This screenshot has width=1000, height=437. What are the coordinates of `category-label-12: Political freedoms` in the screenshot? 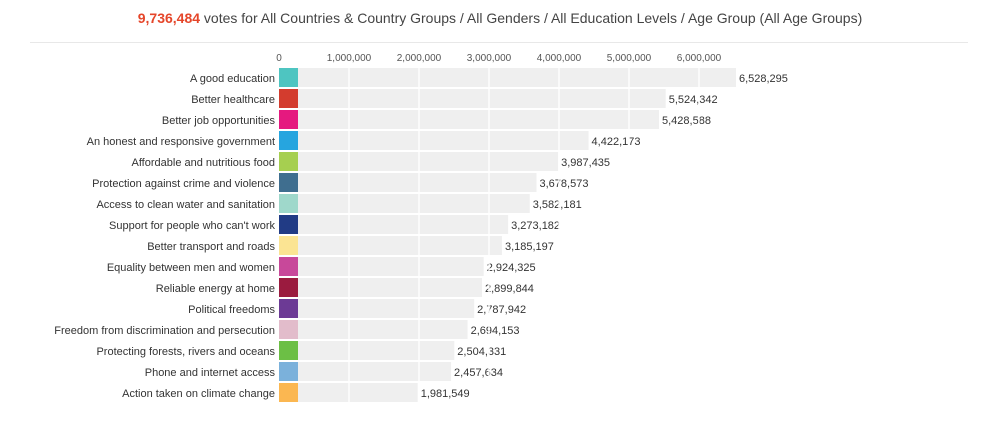 It's located at (231, 310).